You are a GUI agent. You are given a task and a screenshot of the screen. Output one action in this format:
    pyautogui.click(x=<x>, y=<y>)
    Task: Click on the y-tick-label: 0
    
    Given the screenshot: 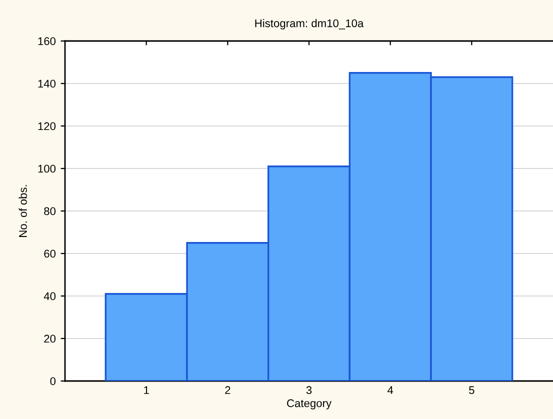 What is the action you would take?
    pyautogui.click(x=53, y=381)
    